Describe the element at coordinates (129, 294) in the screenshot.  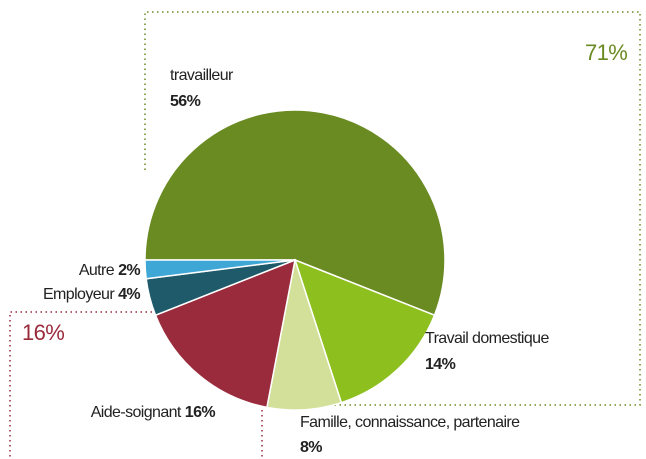
I see `slice-value: 4%` at that location.